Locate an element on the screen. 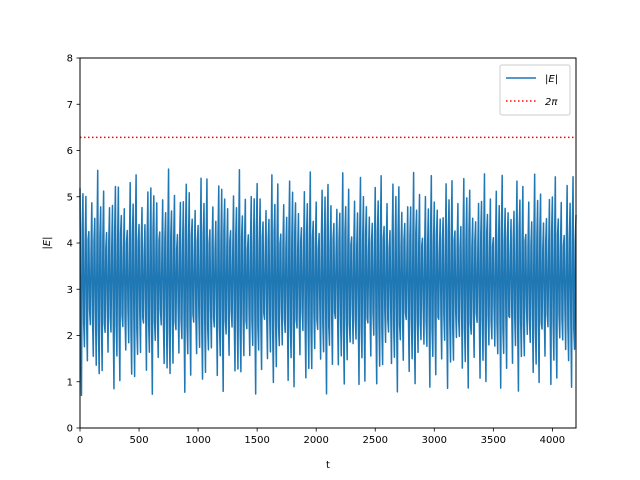 Image resolution: width=640 pixels, height=480 pixels. y-axis-label: |E| is located at coordinates (47, 242).